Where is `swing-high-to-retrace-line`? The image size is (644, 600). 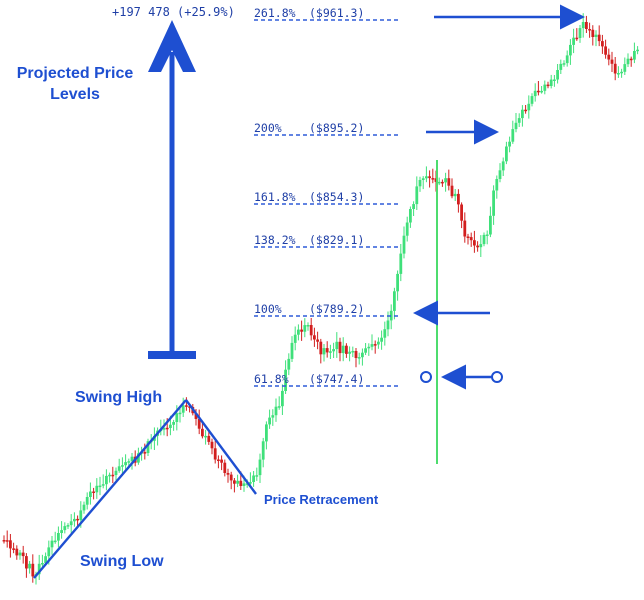 swing-high-to-retrace-line is located at coordinates (221, 447).